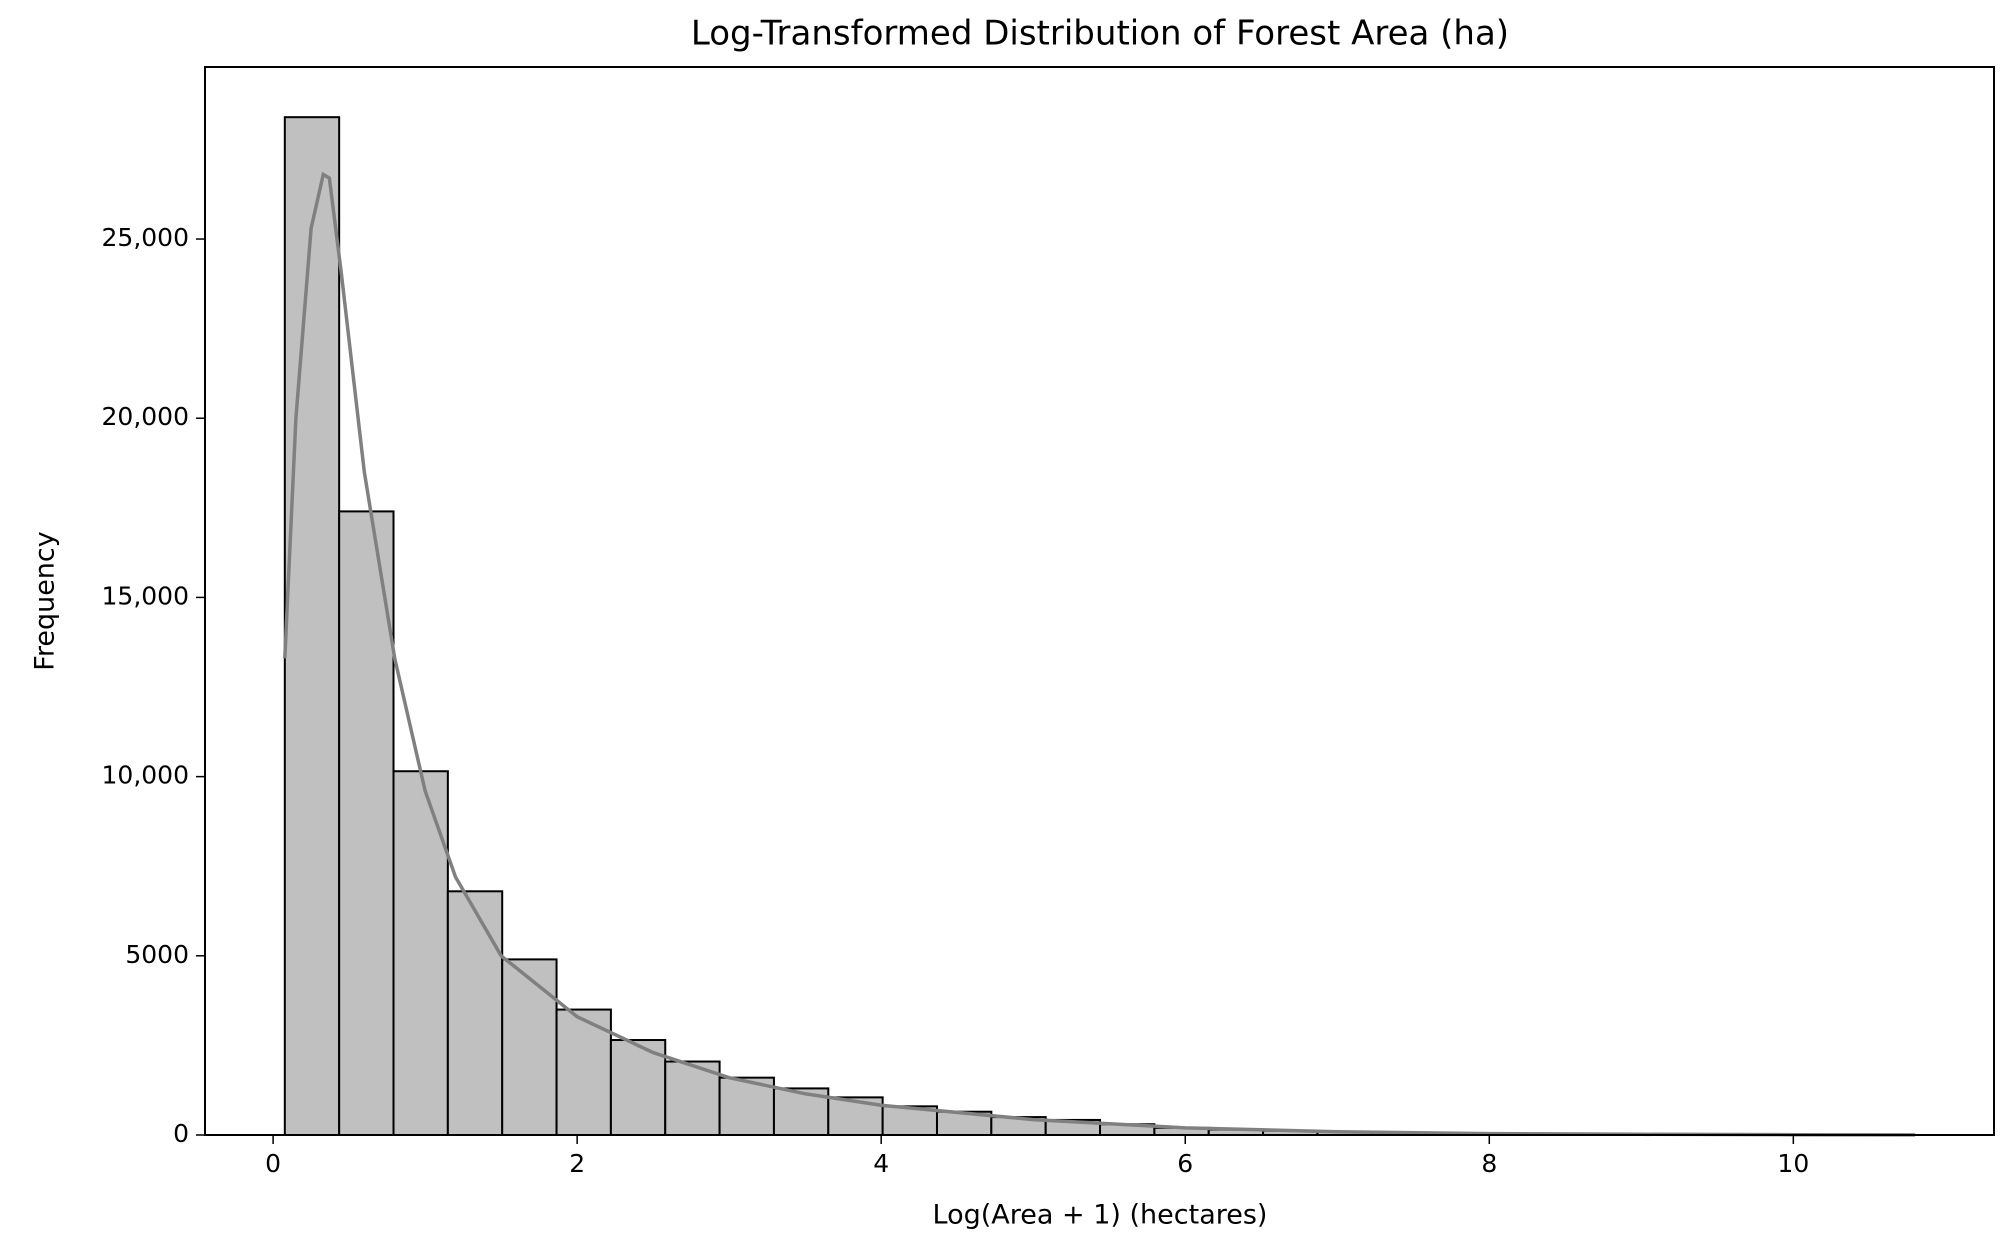 Image resolution: width=2013 pixels, height=1255 pixels. Describe the element at coordinates (145, 595) in the screenshot. I see `y-tick-label: 15,000` at that location.